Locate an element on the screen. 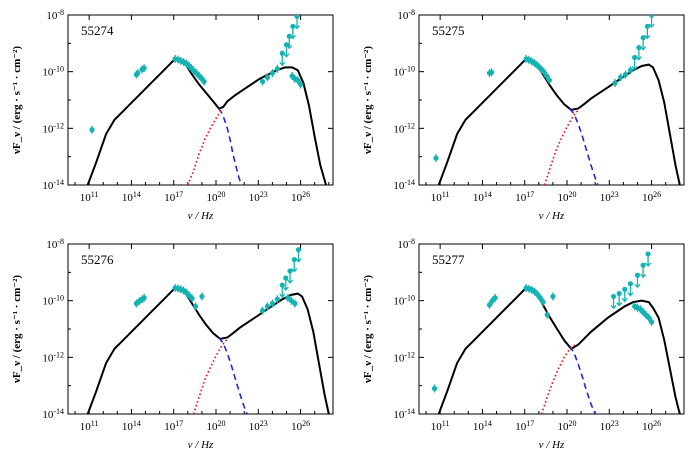 The image size is (700, 463). panel-title: 55277 is located at coordinates (448, 259).